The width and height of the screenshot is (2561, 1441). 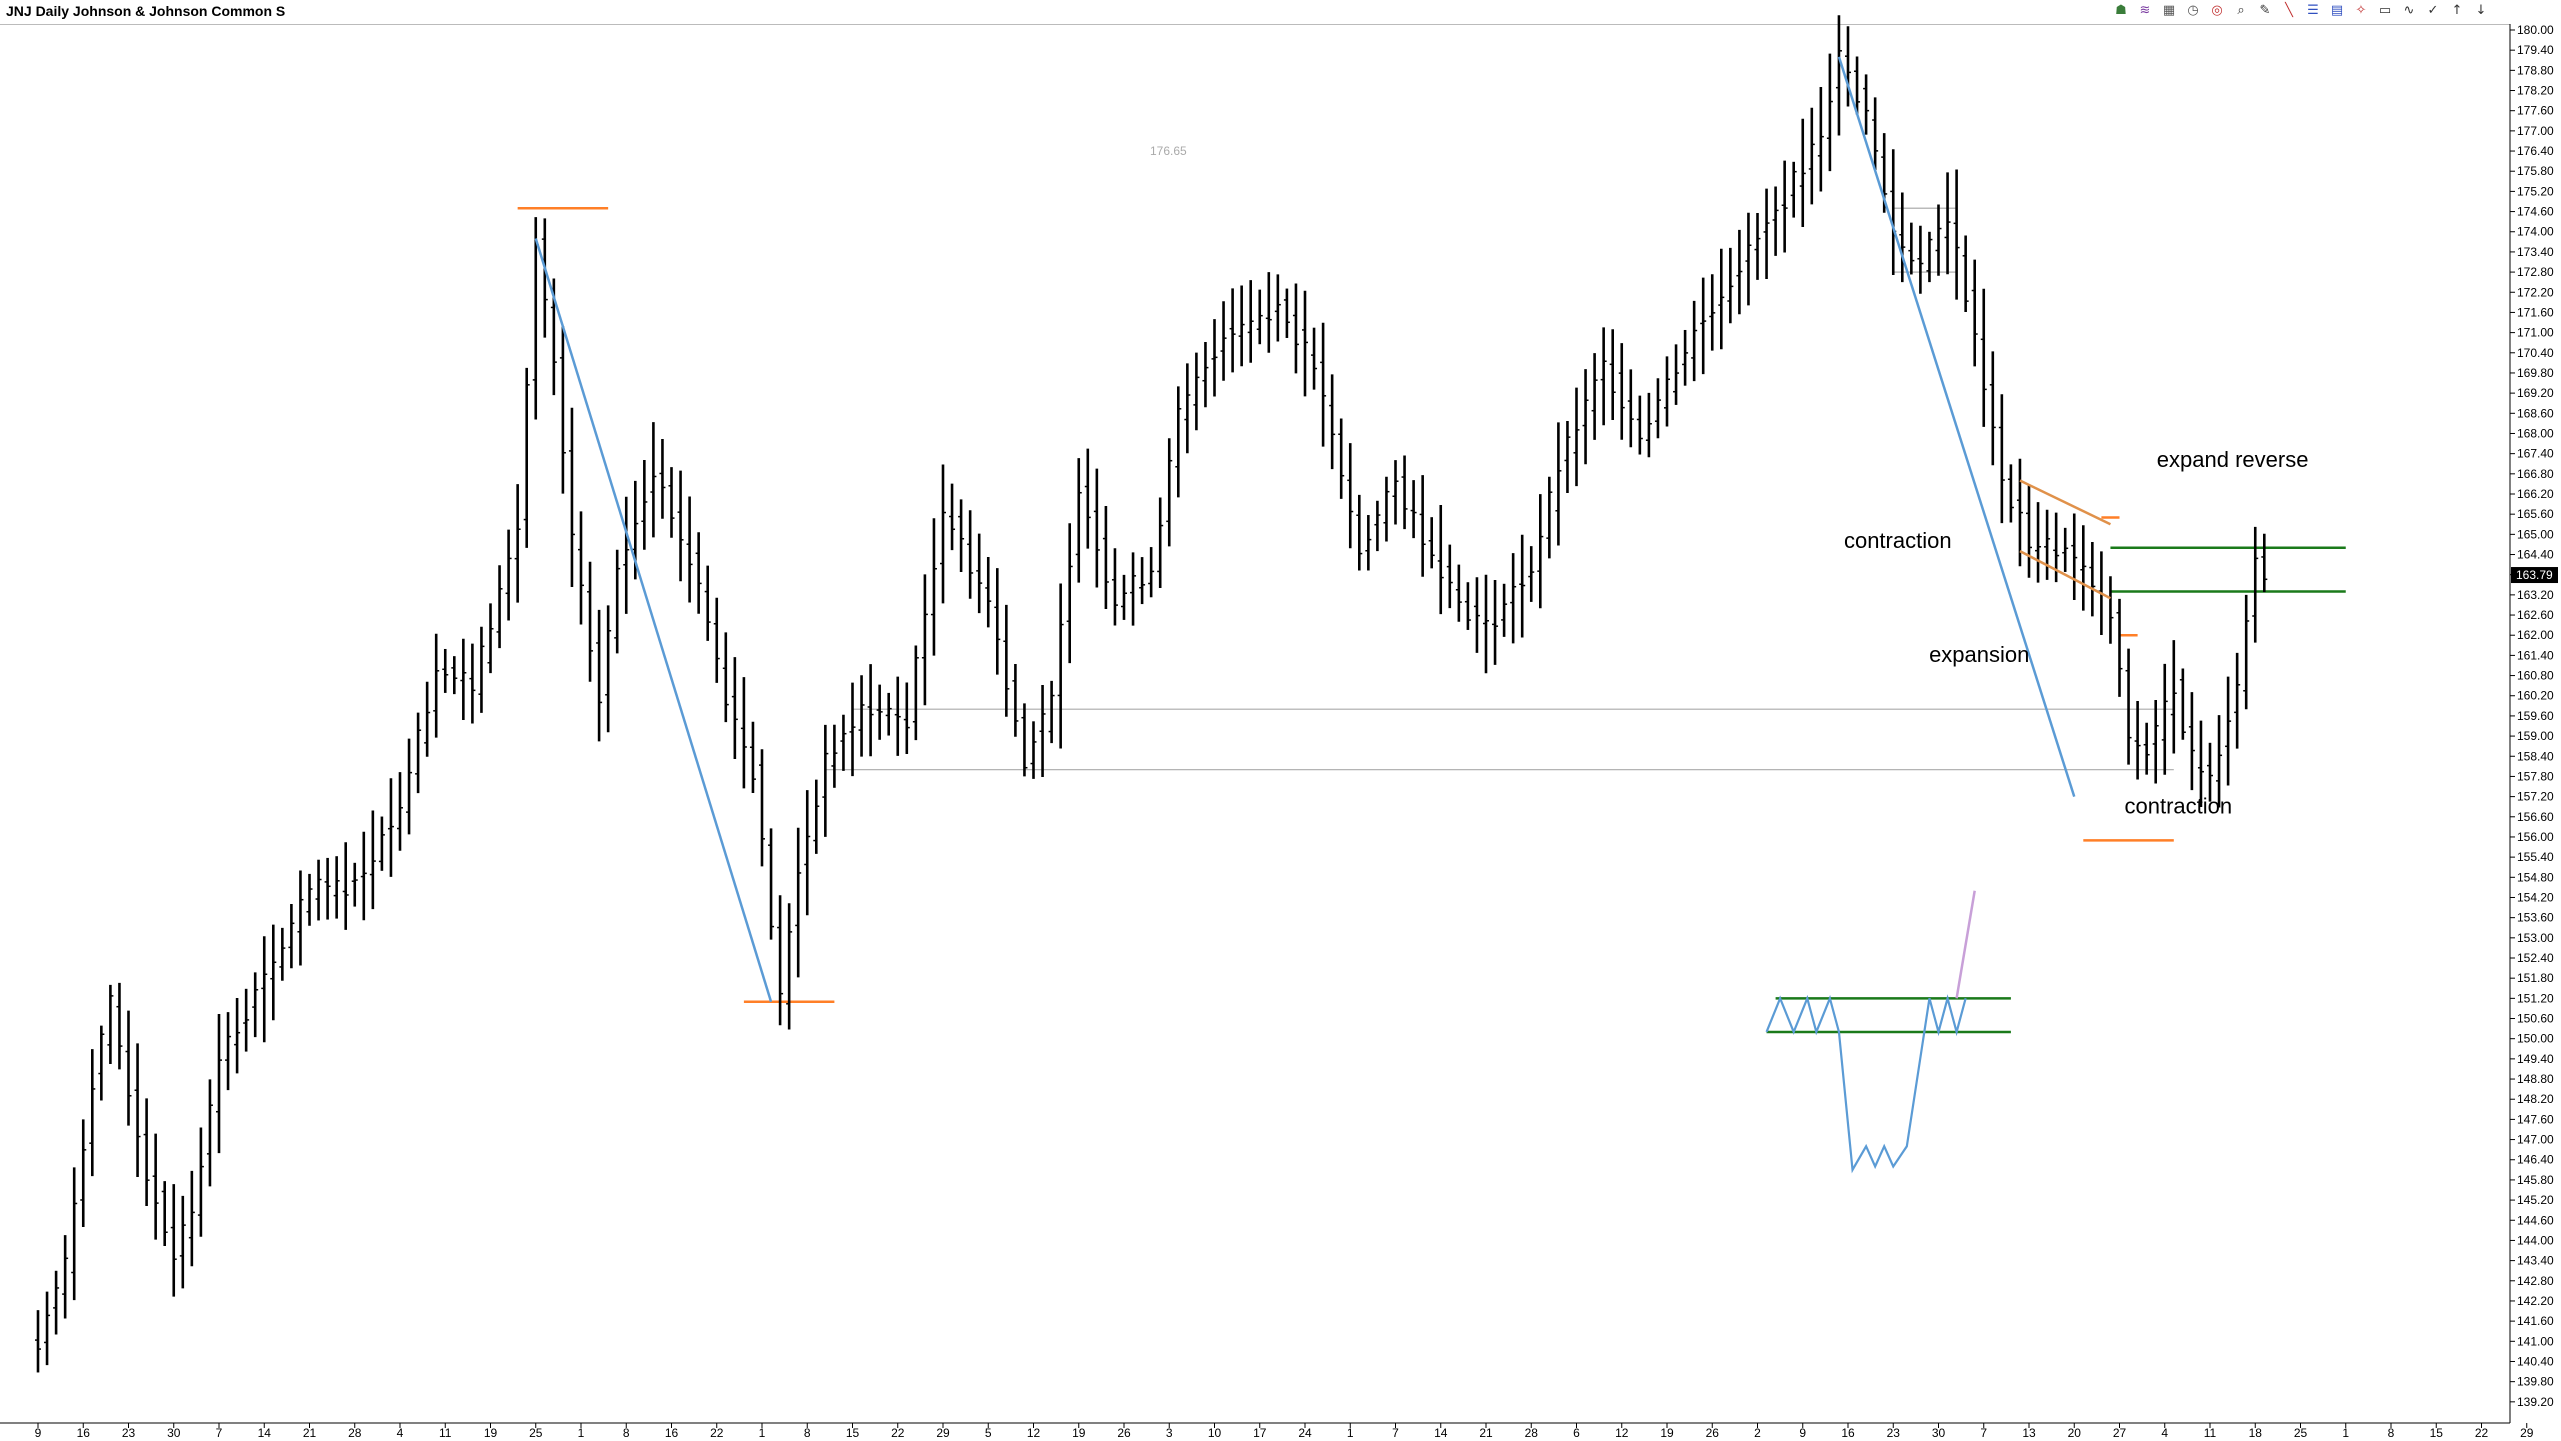 I want to click on x-tick-label: 25, so click(x=2301, y=1433).